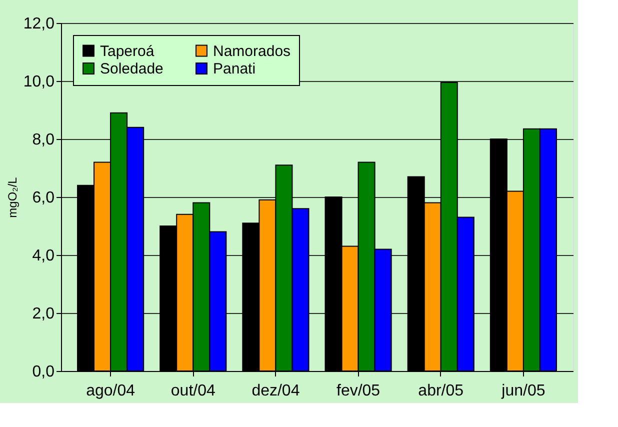 This screenshot has height=427, width=618. I want to click on legend-label: Namorados, so click(252, 51).